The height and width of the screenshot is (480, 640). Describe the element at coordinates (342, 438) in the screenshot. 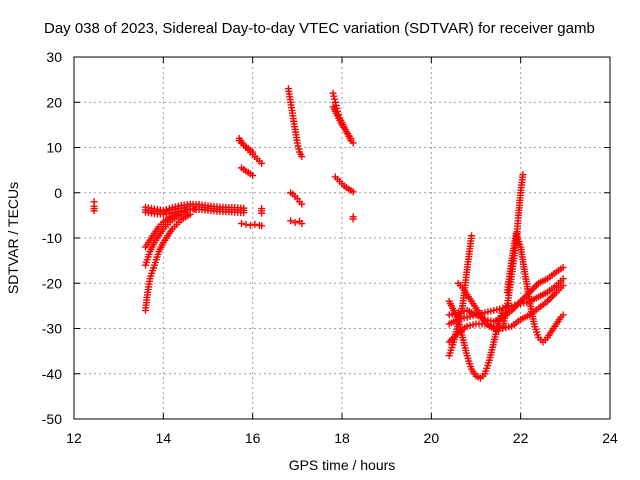

I see `x-tick-label: 18` at that location.